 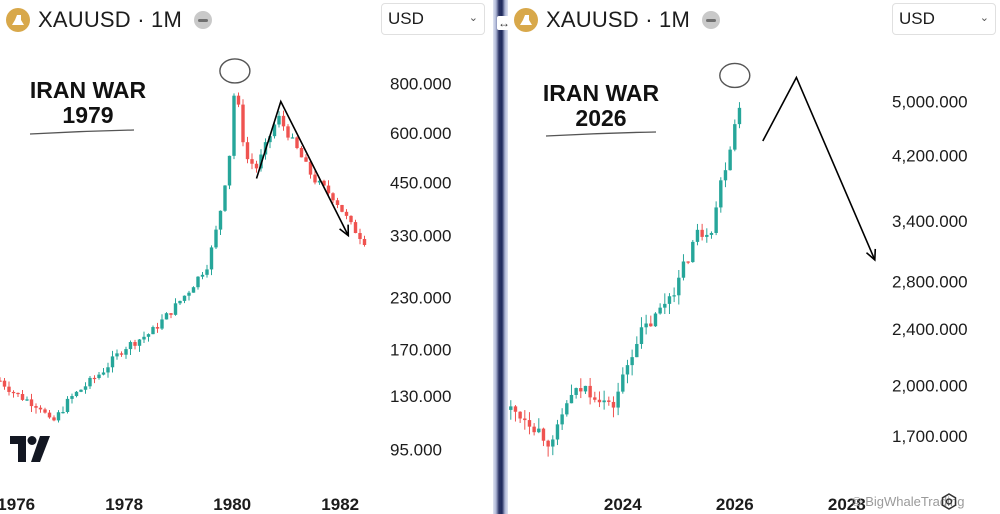 What do you see at coordinates (930, 386) in the screenshot?
I see `y-tick-label: 2,000.000` at bounding box center [930, 386].